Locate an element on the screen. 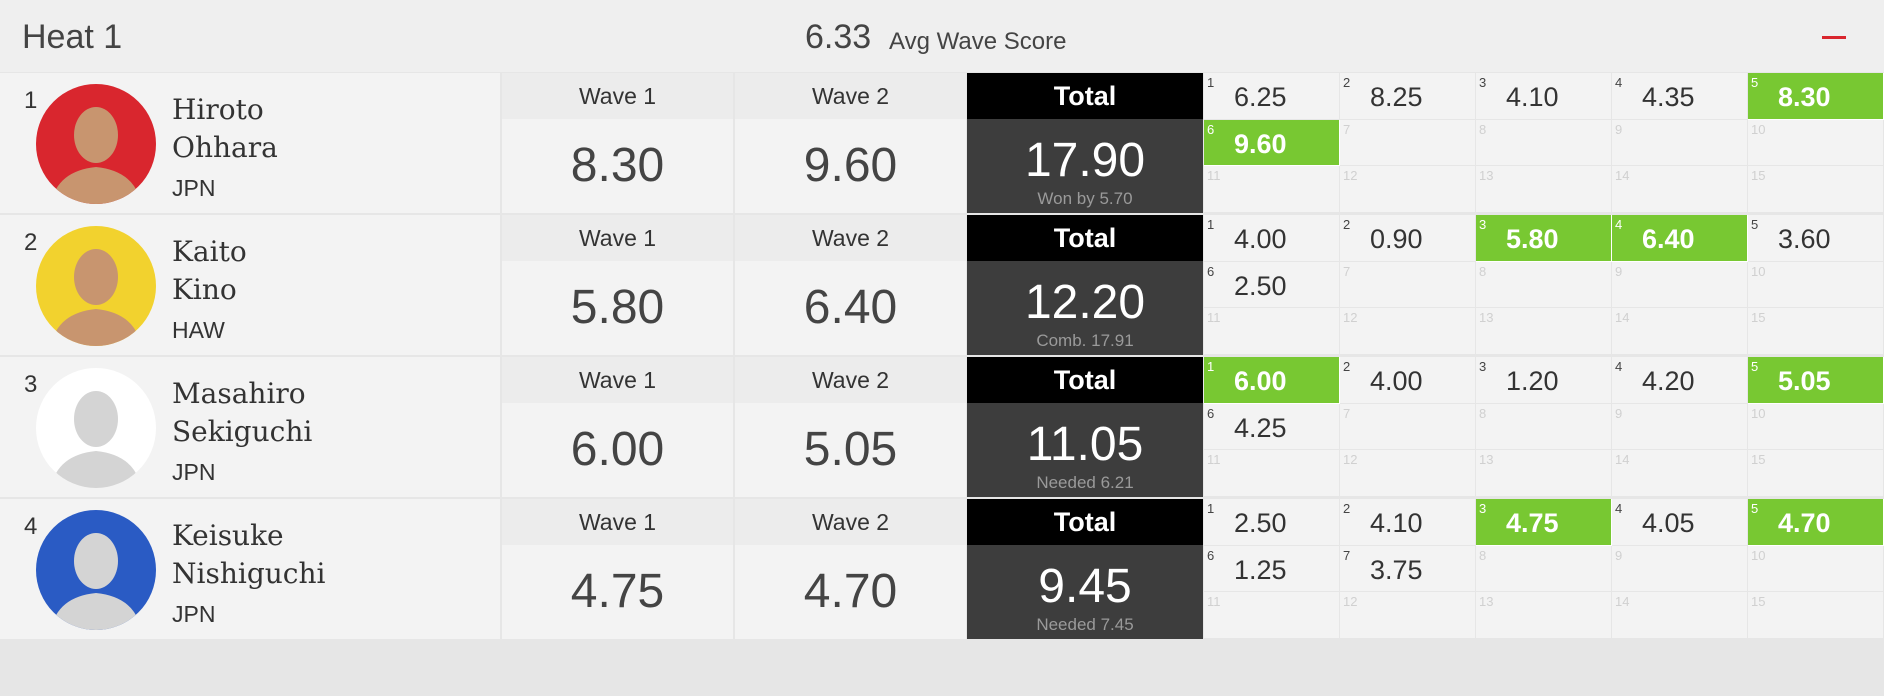 Image resolution: width=1884 pixels, height=696 pixels. wave-cell: 4 6.40 is located at coordinates (1680, 238).